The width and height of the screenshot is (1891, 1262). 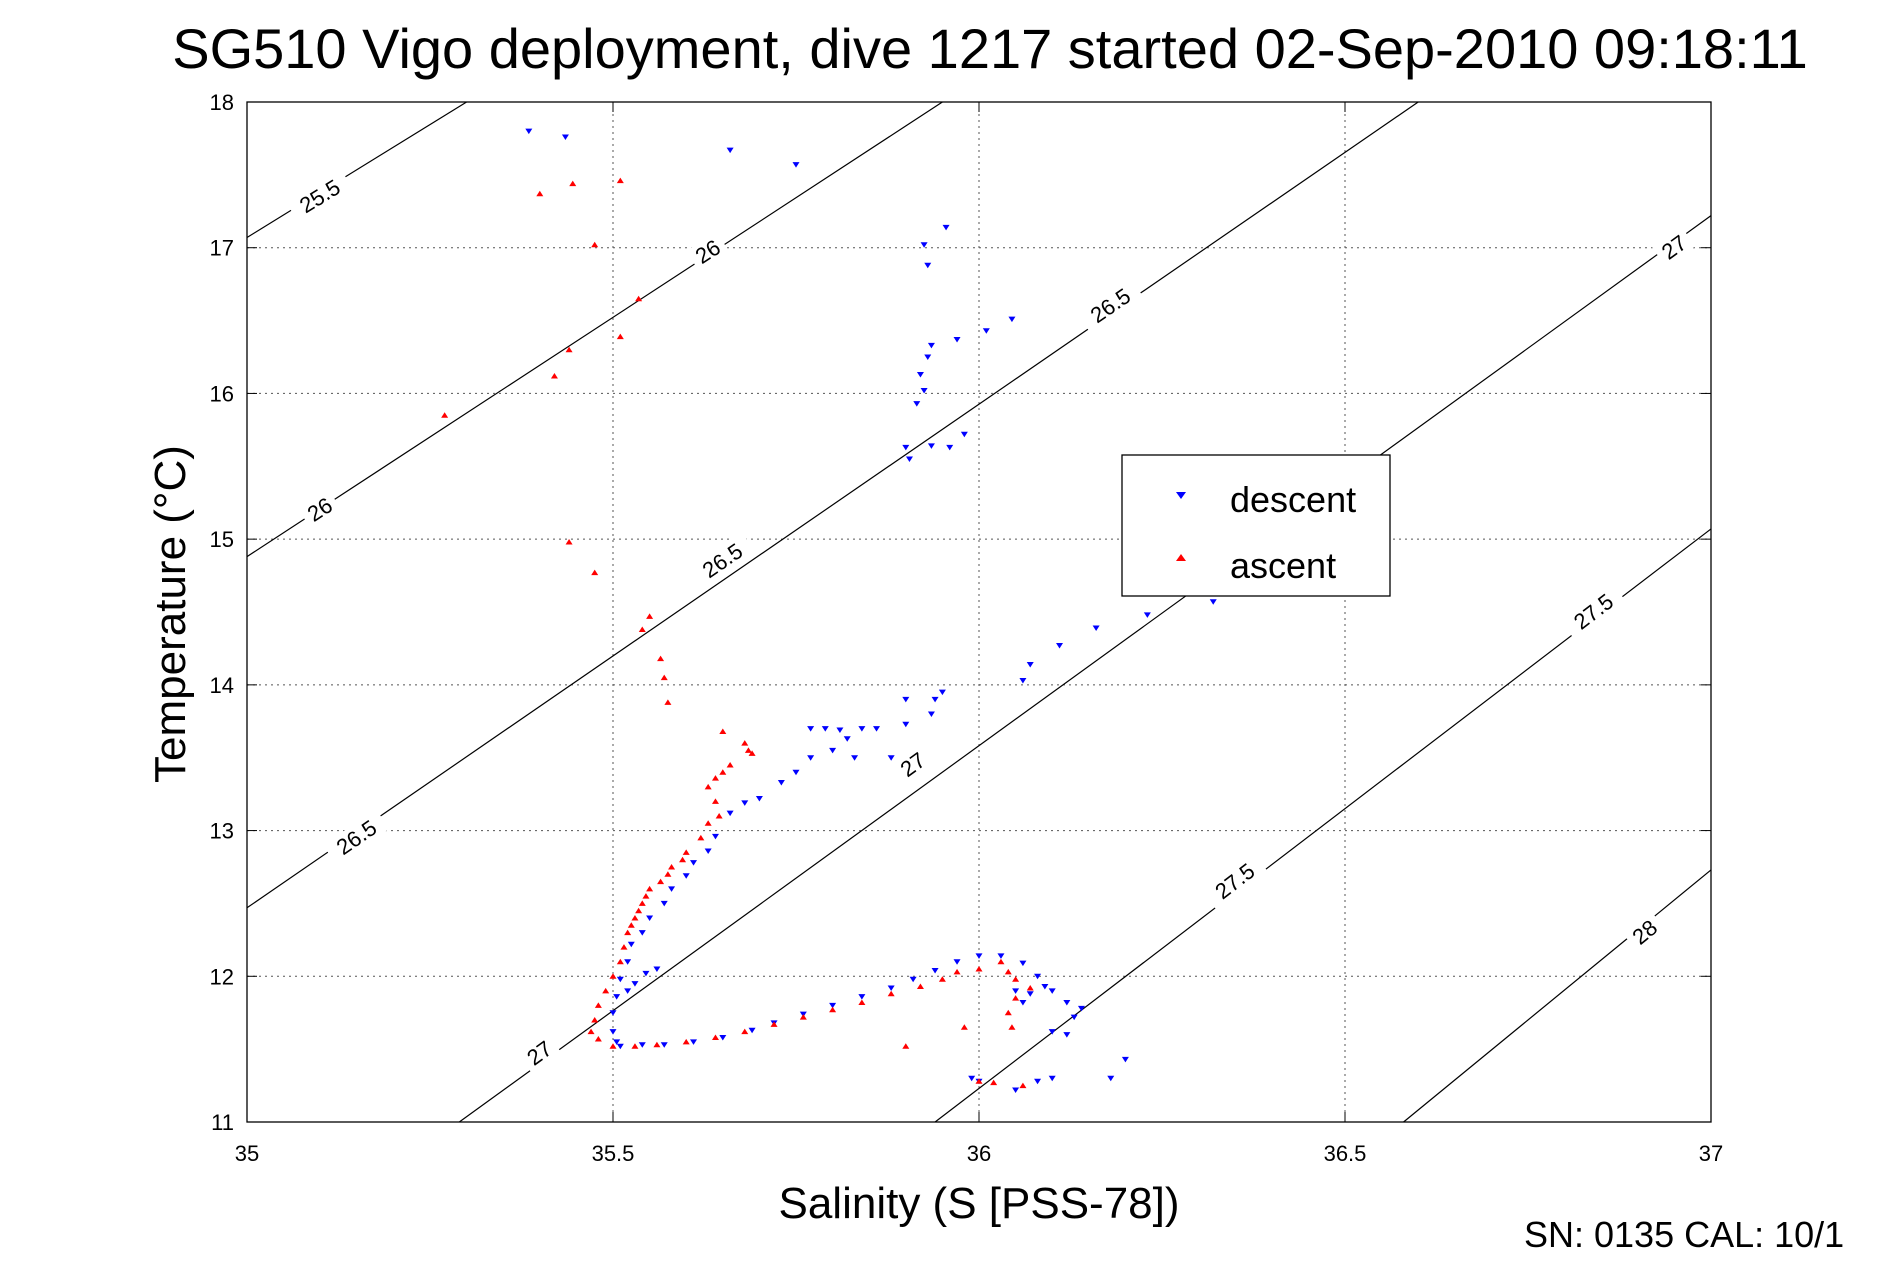 What do you see at coordinates (247, 1153) in the screenshot?
I see `x-tick-label: 35` at bounding box center [247, 1153].